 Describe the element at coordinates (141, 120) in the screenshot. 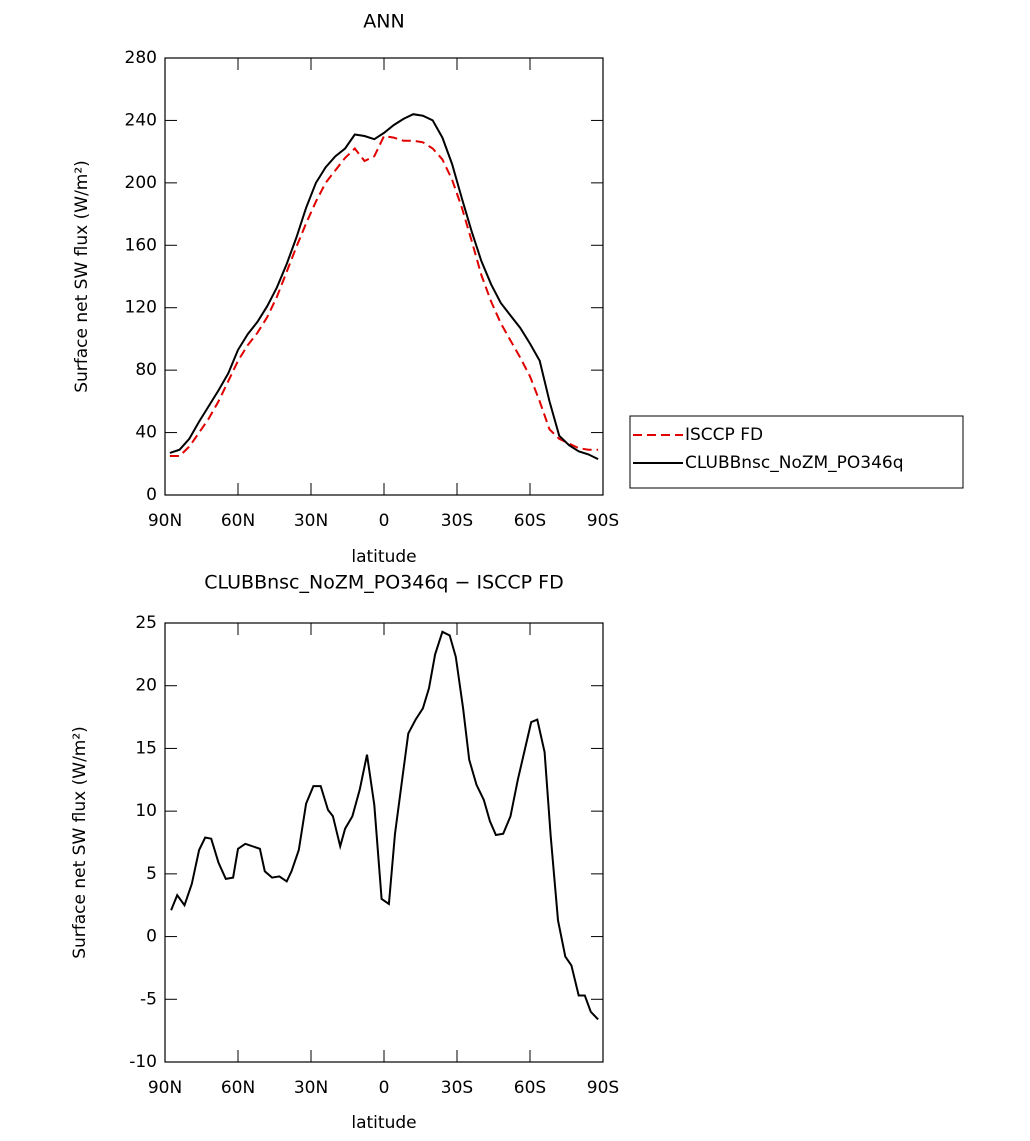

I see `y-tick-label: 240` at that location.